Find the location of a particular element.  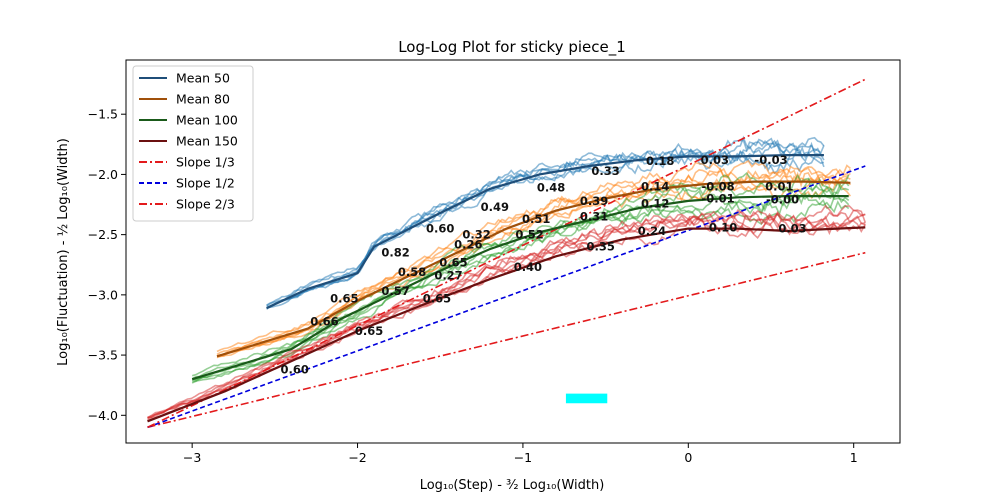

annotation-label: 0.82 is located at coordinates (395, 253).